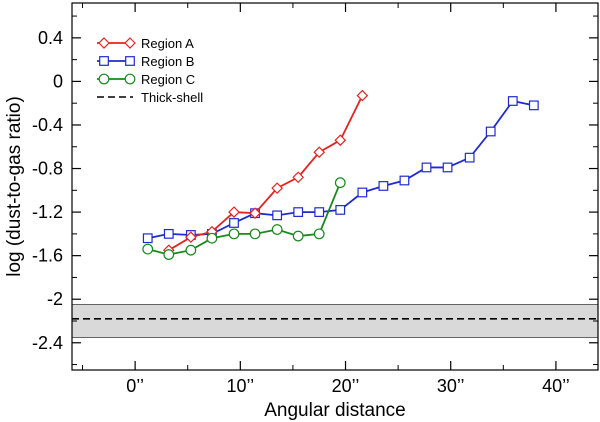 The width and height of the screenshot is (600, 422). Describe the element at coordinates (240, 386) in the screenshot. I see `x-tick-label: 10’’` at that location.